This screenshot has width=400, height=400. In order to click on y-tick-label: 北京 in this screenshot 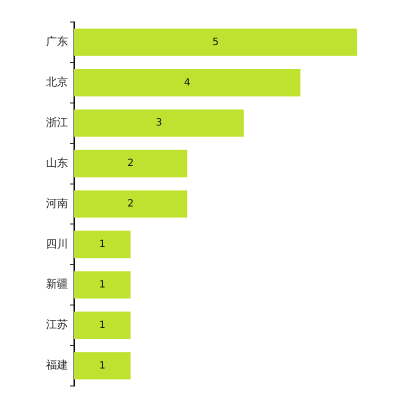, I will do `click(57, 82)`.